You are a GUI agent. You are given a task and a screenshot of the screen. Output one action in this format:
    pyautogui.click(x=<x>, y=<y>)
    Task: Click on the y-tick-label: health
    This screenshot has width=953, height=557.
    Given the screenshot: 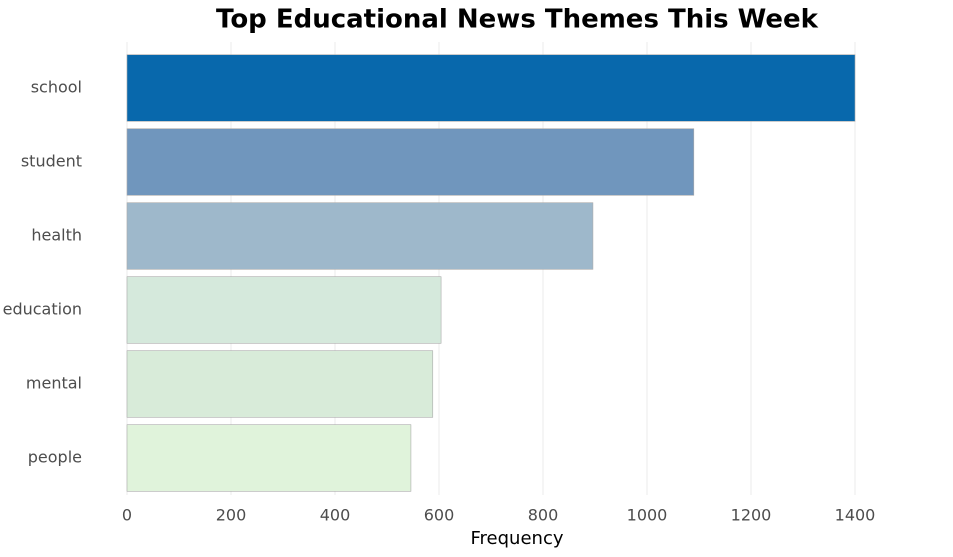 What is the action you would take?
    pyautogui.click(x=56, y=235)
    